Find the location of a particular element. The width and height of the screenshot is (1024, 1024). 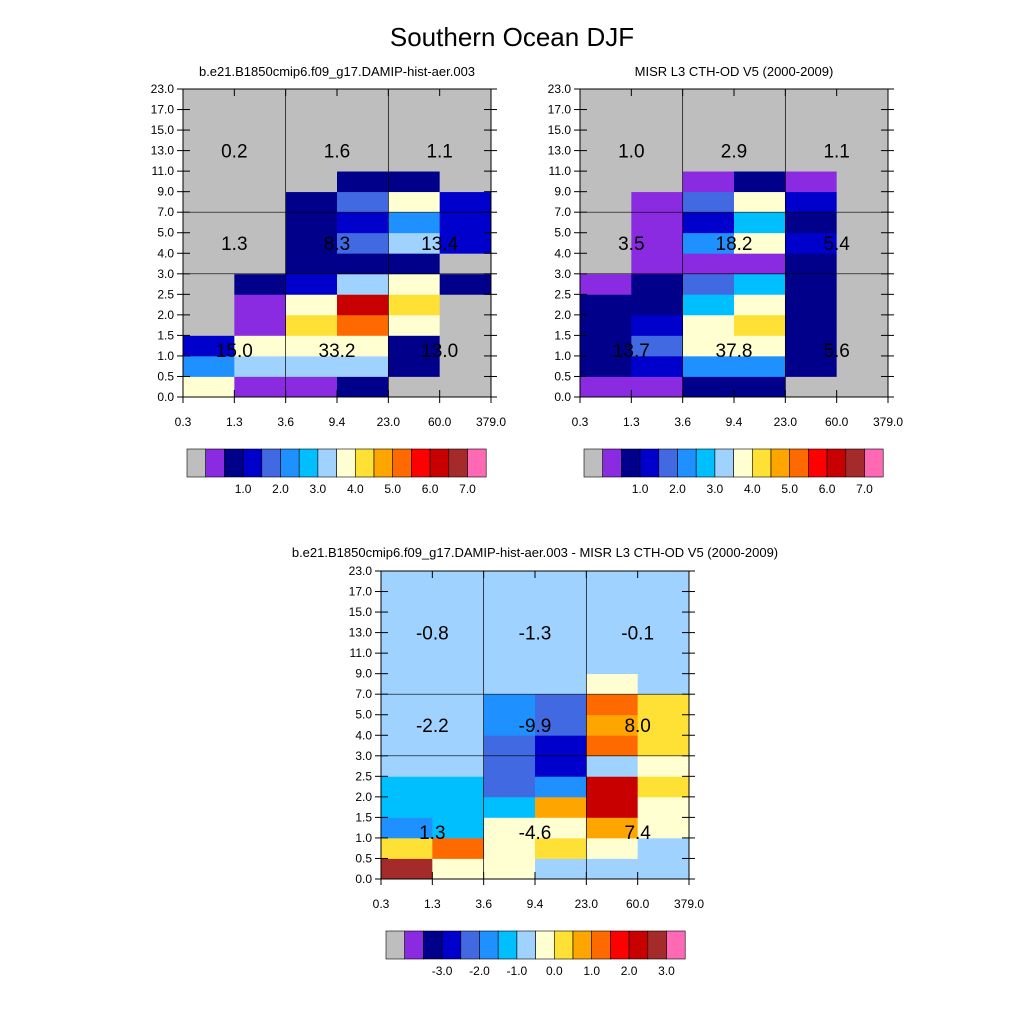

colorbar-label: 5.0 is located at coordinates (789, 489).